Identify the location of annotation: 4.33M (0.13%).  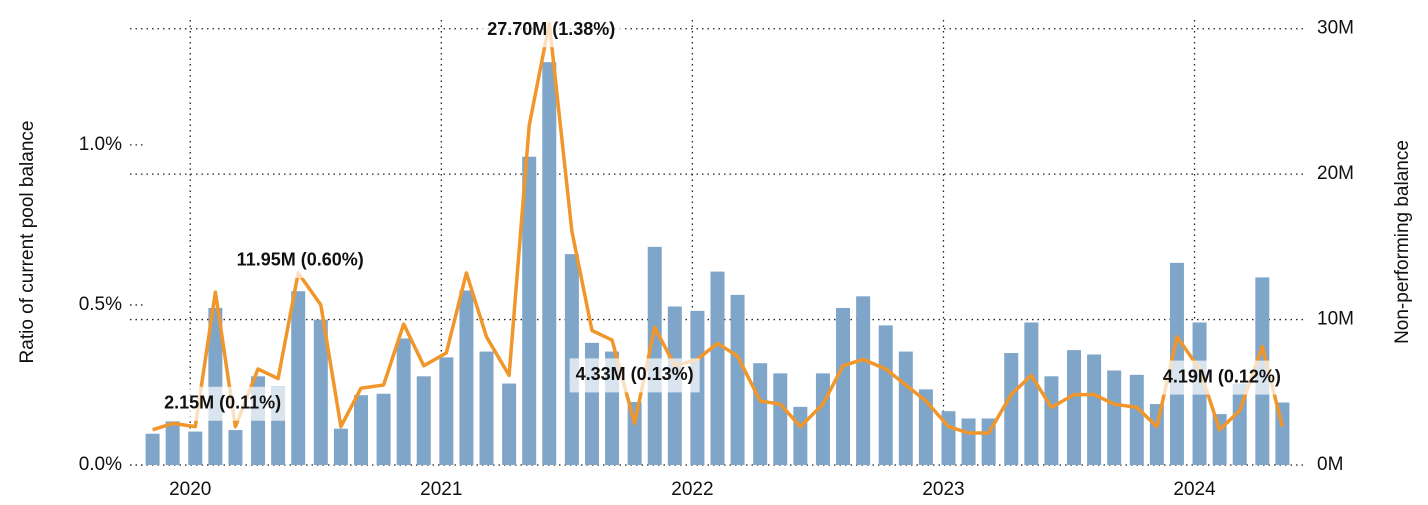
(635, 374).